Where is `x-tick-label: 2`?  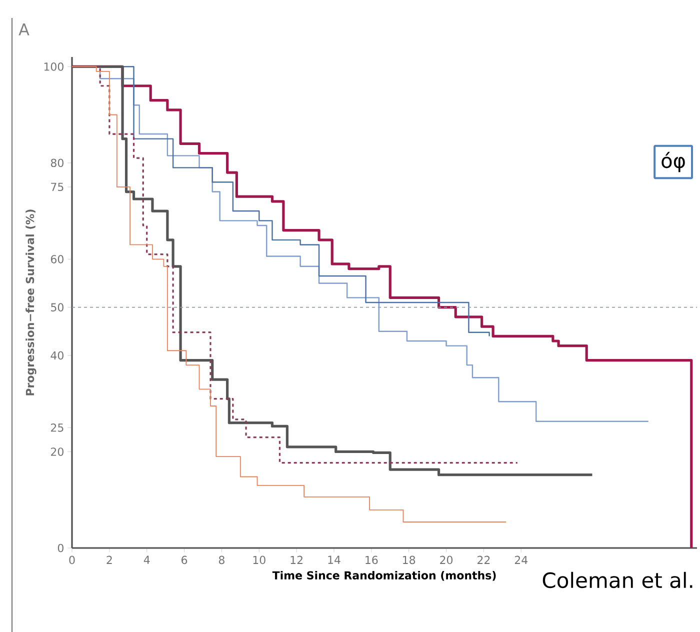 x-tick-label: 2 is located at coordinates (109, 560).